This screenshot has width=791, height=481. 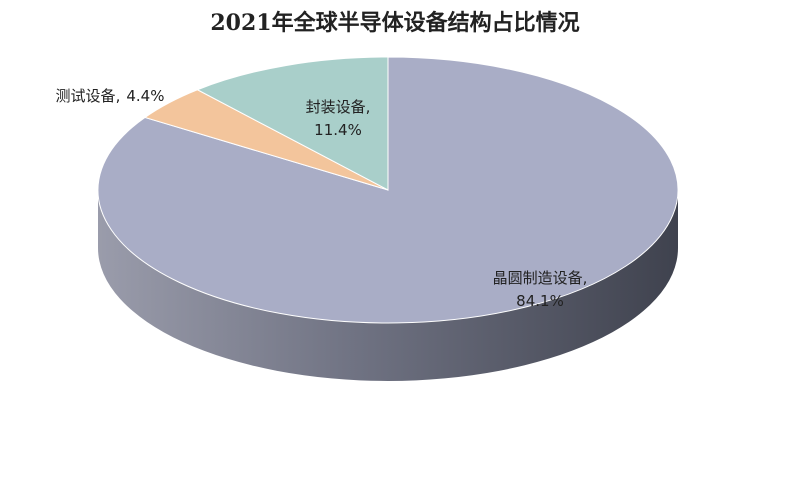 What do you see at coordinates (336, 107) in the screenshot?
I see `label-category: 封装设备` at bounding box center [336, 107].